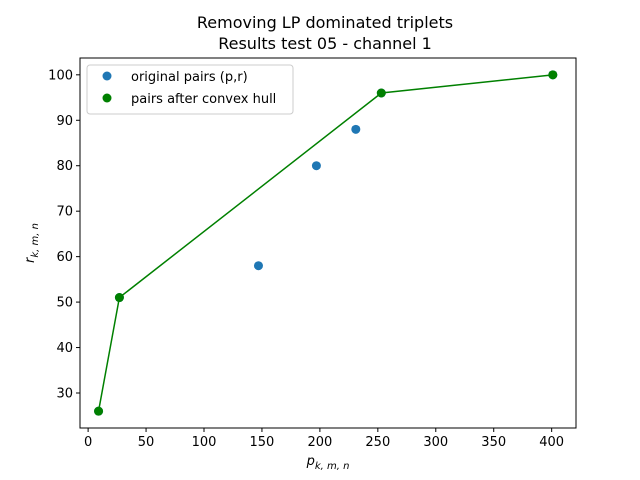 The width and height of the screenshot is (640, 480). Describe the element at coordinates (30, 259) in the screenshot. I see `y-axis-label-base: r` at that location.